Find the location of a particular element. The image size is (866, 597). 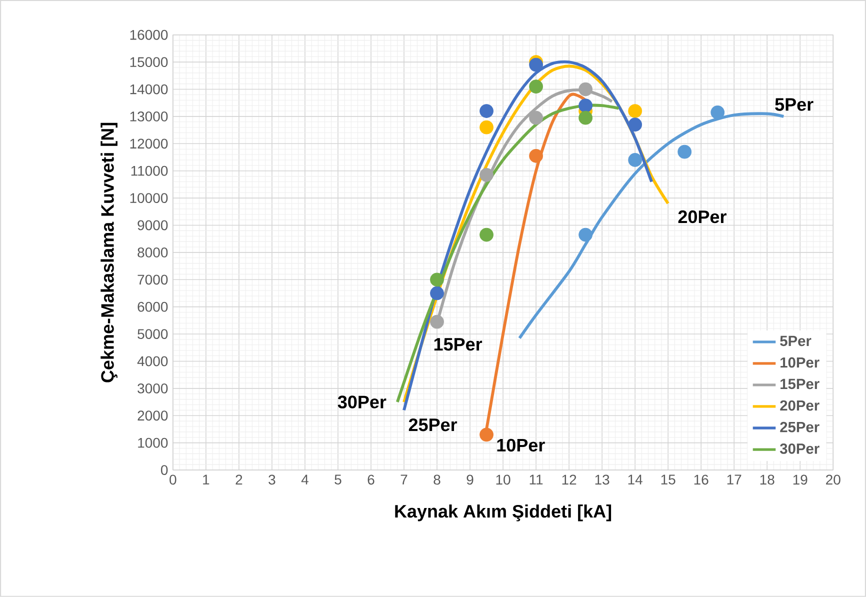

y-tick-label: 10000 is located at coordinates (149, 198).